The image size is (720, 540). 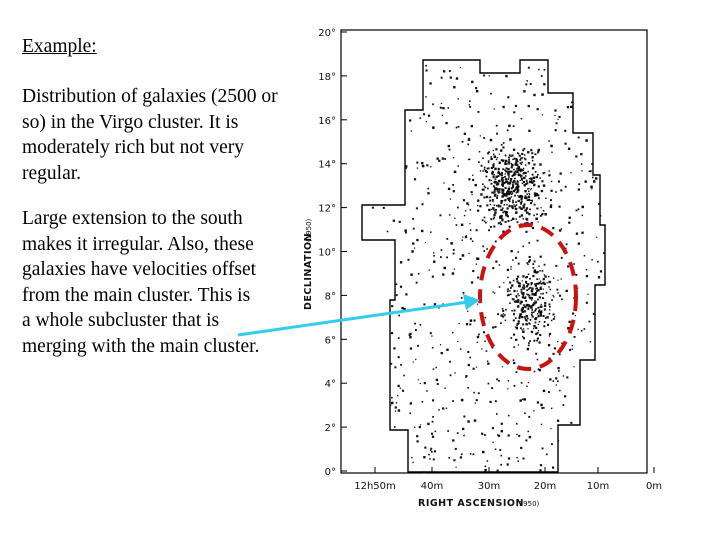 What do you see at coordinates (327, 121) in the screenshot?
I see `y-tick-label: 16°` at bounding box center [327, 121].